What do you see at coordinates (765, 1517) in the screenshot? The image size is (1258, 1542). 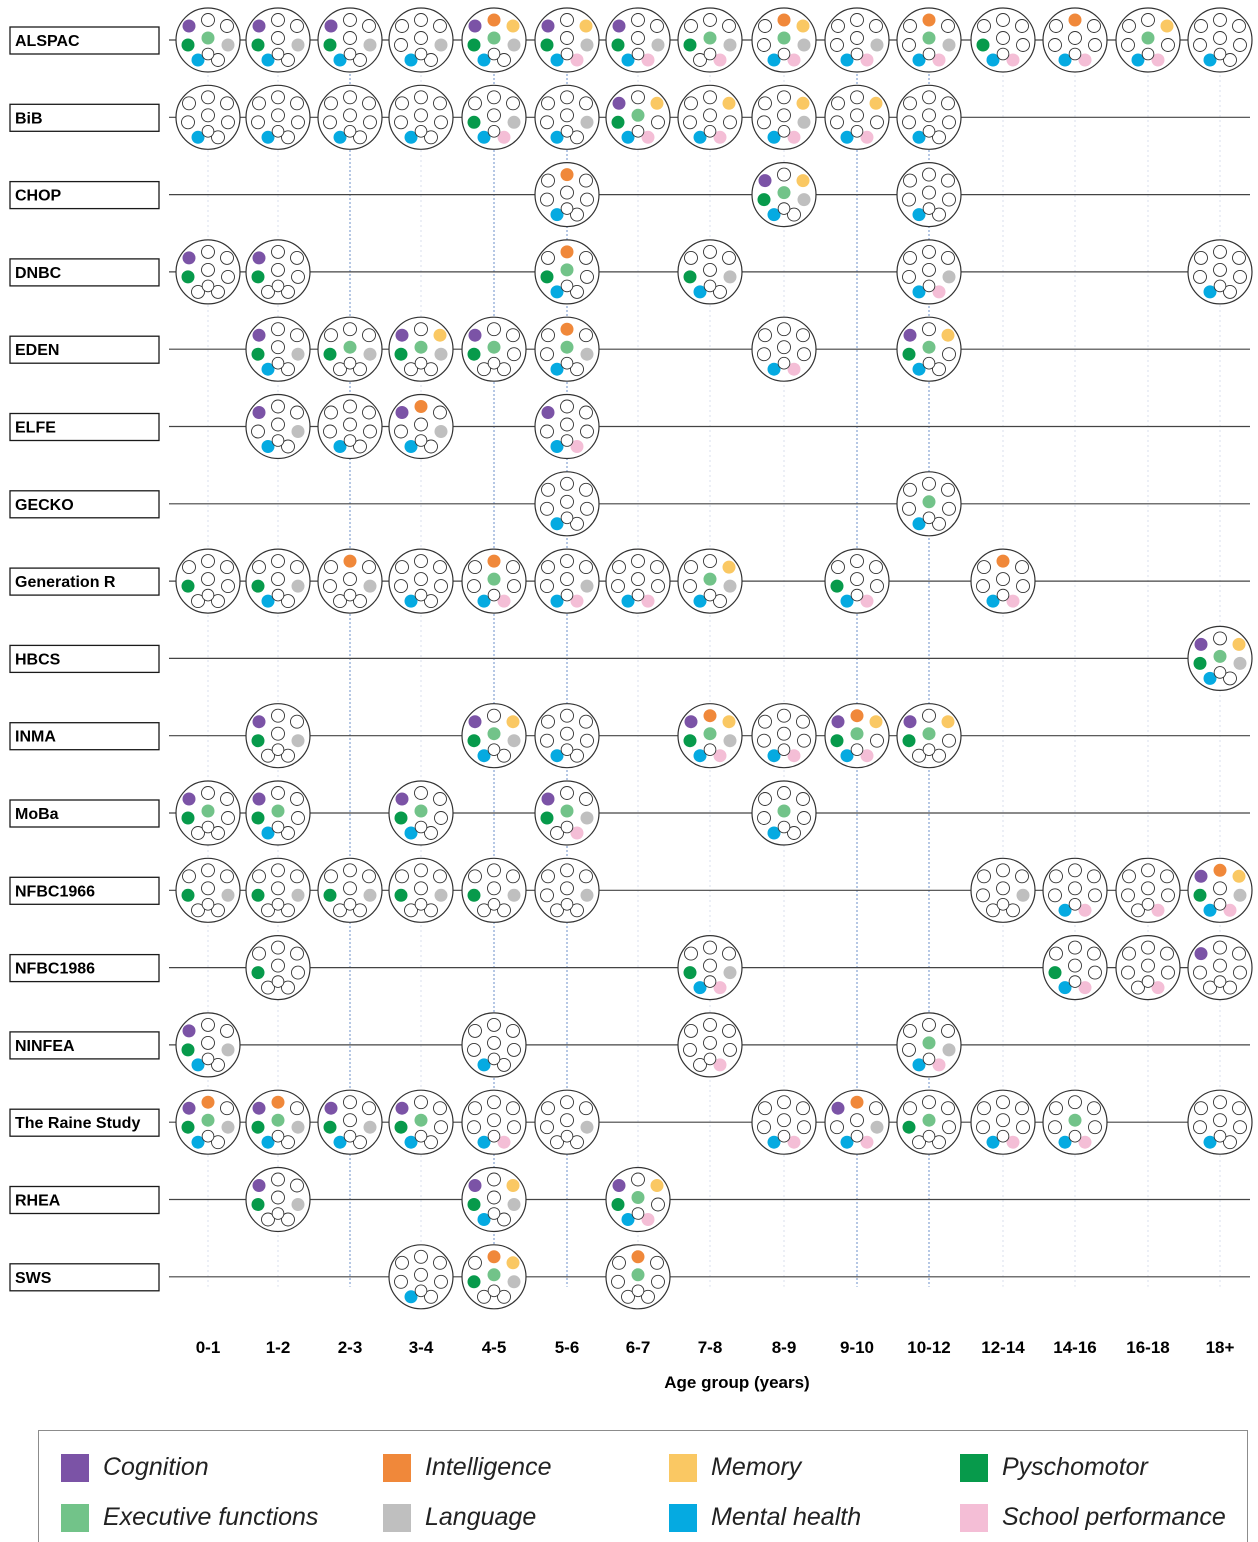 I see `legend-item-men: Mental health` at bounding box center [765, 1517].